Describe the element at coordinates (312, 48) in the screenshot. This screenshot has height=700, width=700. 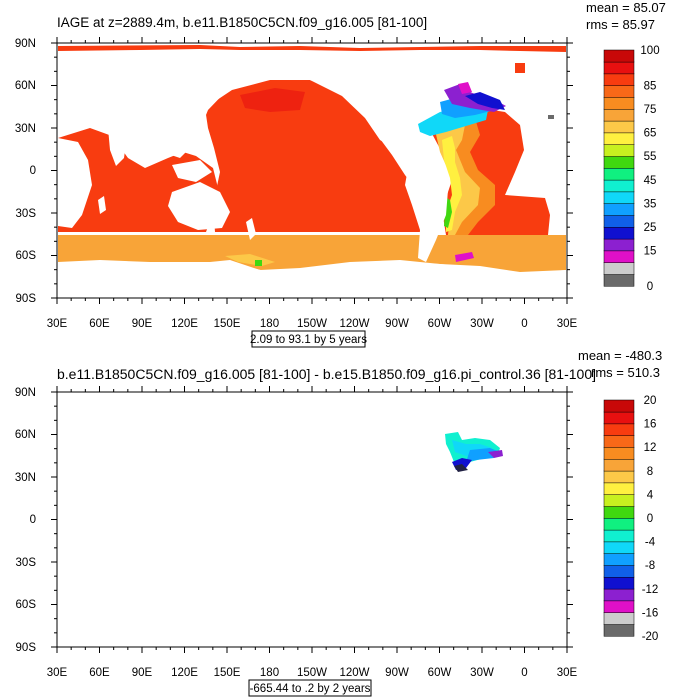
I see `arctic-strip` at that location.